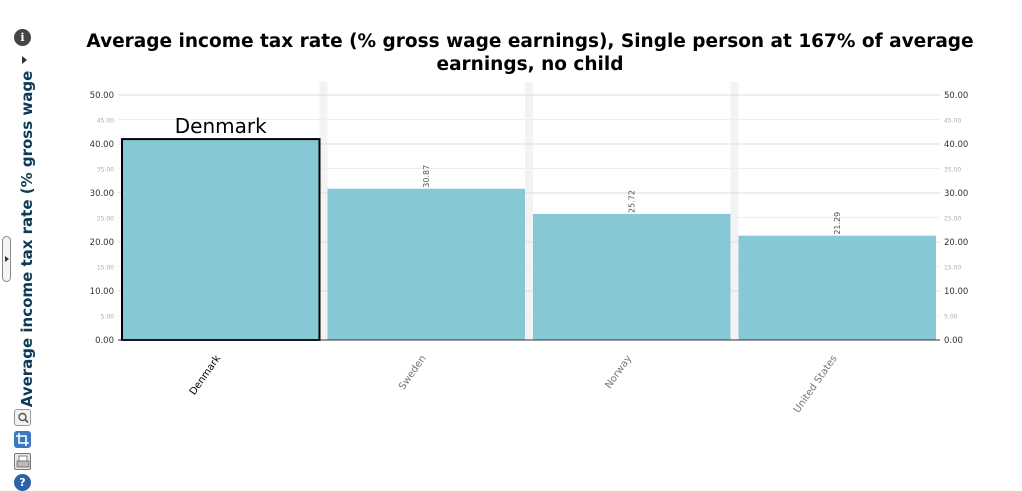  What do you see at coordinates (956, 145) in the screenshot?
I see `y-tick-label-right: 40.00` at bounding box center [956, 145].